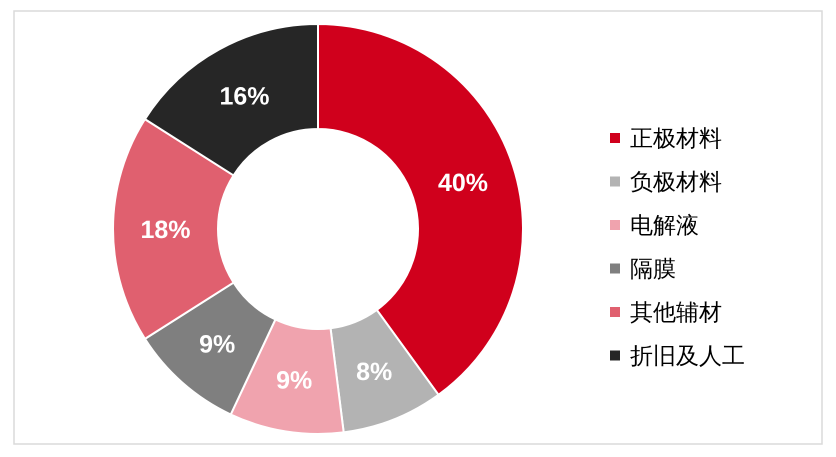 This screenshot has width=836, height=457. What do you see at coordinates (165, 230) in the screenshot?
I see `data-label: 18%` at bounding box center [165, 230].